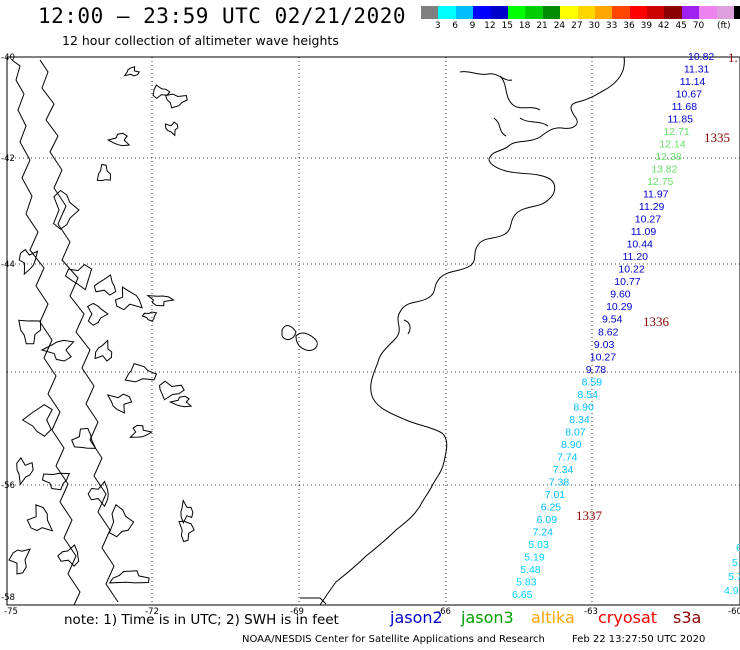 Image resolution: width=740 pixels, height=650 pixels. What do you see at coordinates (656, 321) in the screenshot?
I see `pass-number: 1336` at bounding box center [656, 321].